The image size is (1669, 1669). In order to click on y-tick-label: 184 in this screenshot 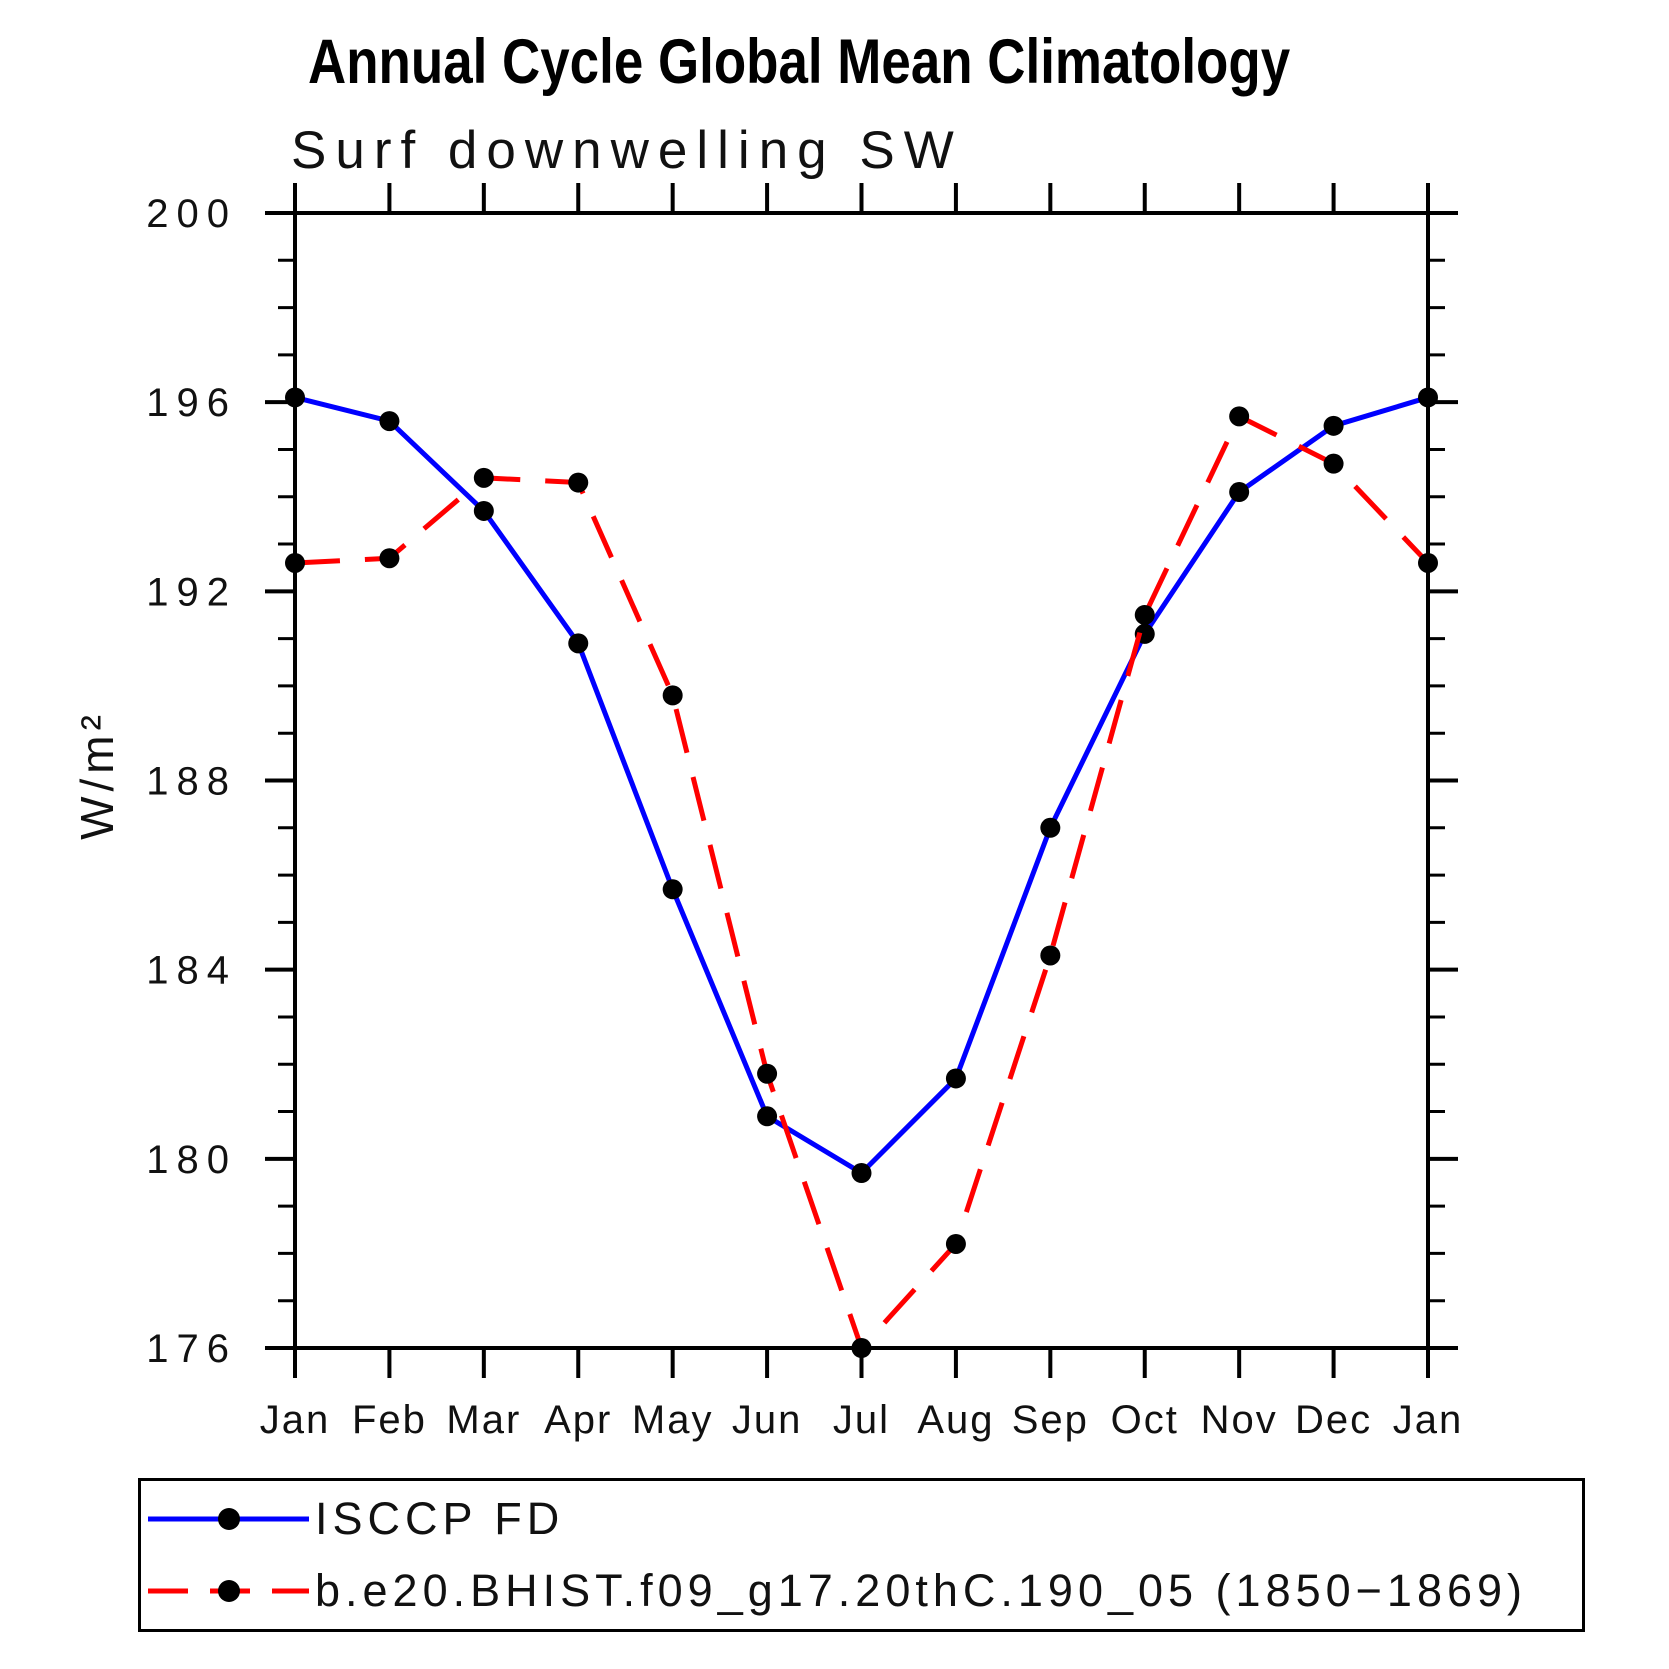, I will do `click(191, 971)`.